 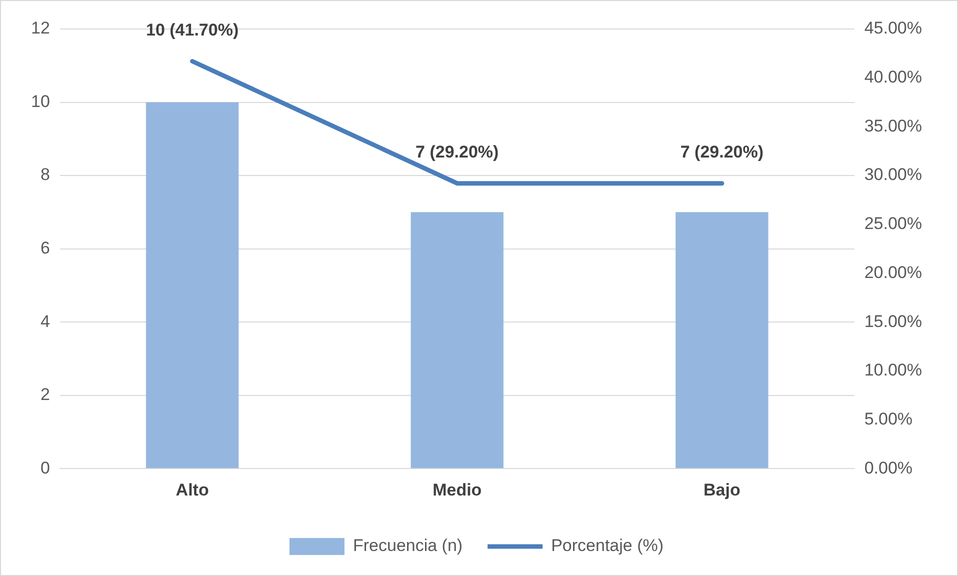 What do you see at coordinates (893, 77) in the screenshot?
I see `y2-tick-label: 40.00%` at bounding box center [893, 77].